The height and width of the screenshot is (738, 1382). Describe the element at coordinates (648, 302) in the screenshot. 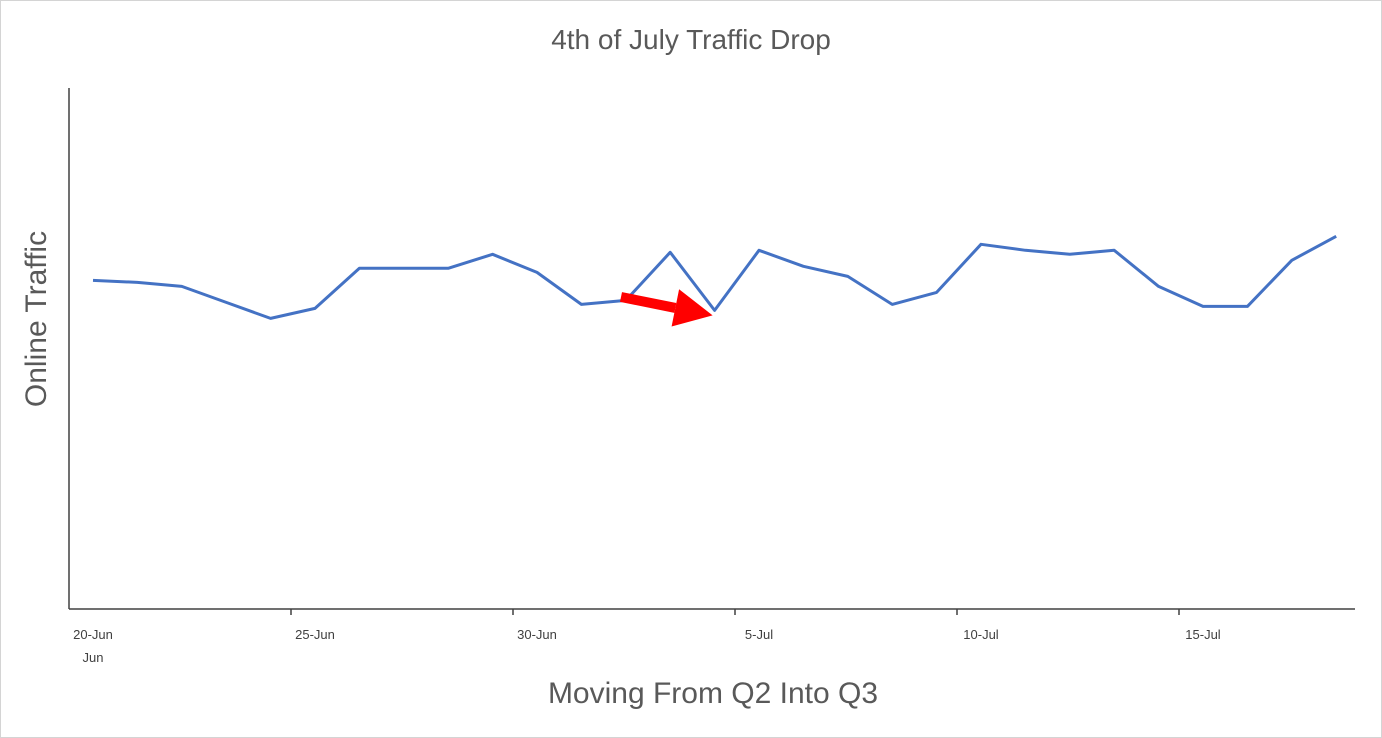

I see `arrow-shaft` at that location.